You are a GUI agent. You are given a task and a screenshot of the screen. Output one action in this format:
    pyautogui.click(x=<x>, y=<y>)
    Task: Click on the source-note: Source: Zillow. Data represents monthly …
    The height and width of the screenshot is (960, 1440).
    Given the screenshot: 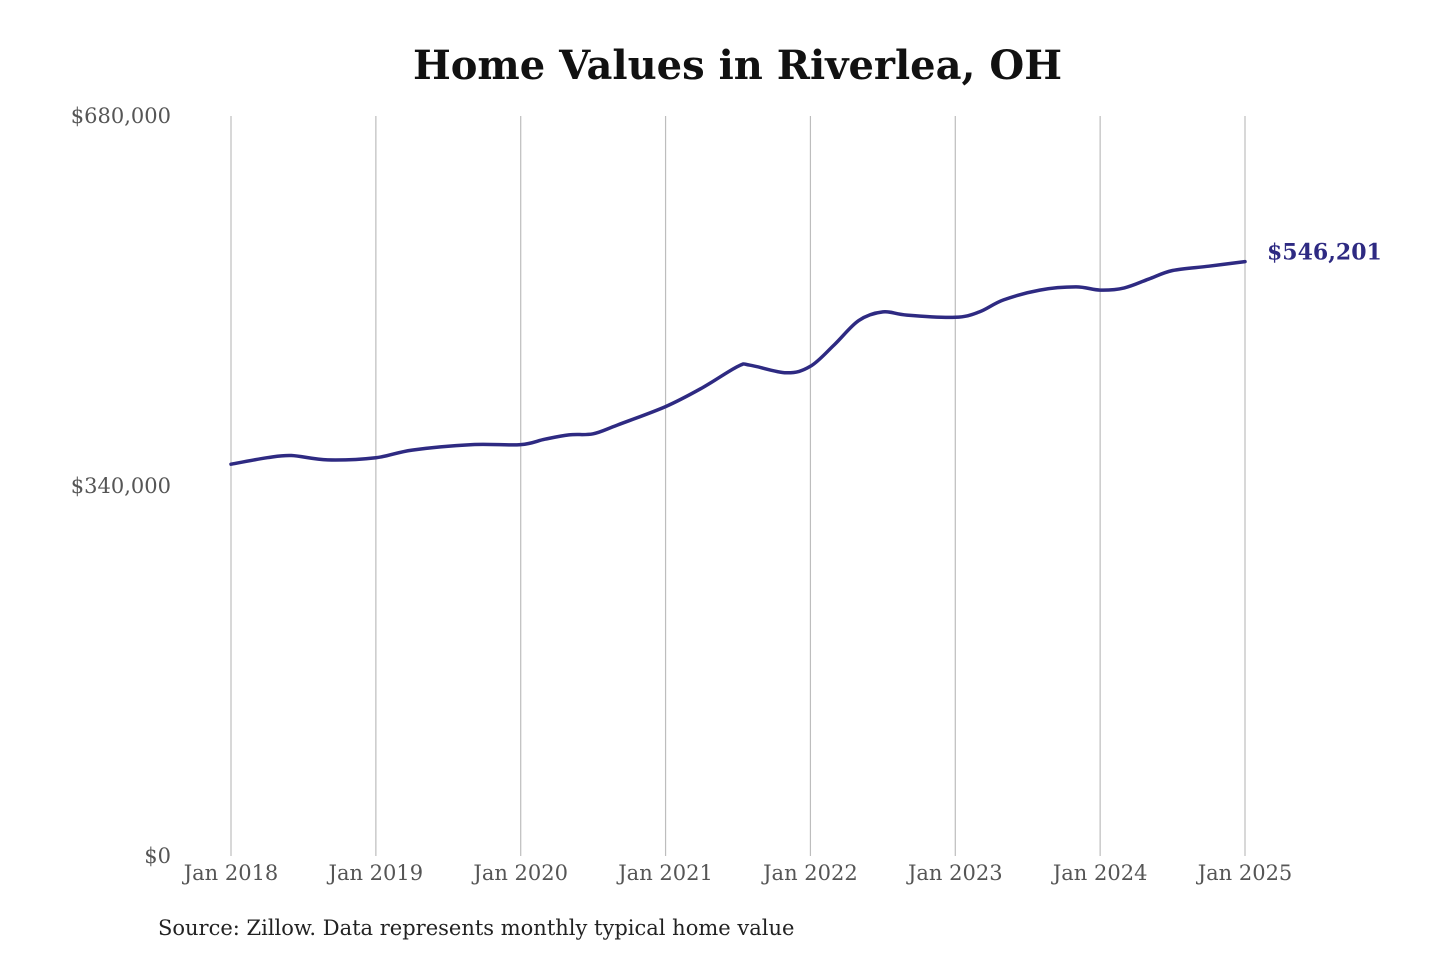 What is the action you would take?
    pyautogui.click(x=476, y=928)
    